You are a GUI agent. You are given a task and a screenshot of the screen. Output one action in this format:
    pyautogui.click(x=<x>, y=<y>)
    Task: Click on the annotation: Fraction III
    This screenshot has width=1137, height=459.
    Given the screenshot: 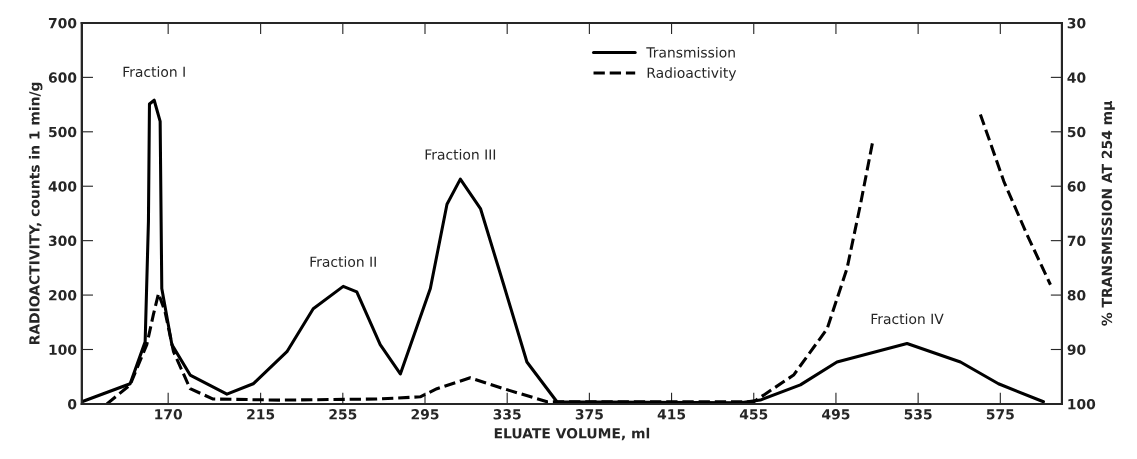 What is the action you would take?
    pyautogui.click(x=460, y=154)
    